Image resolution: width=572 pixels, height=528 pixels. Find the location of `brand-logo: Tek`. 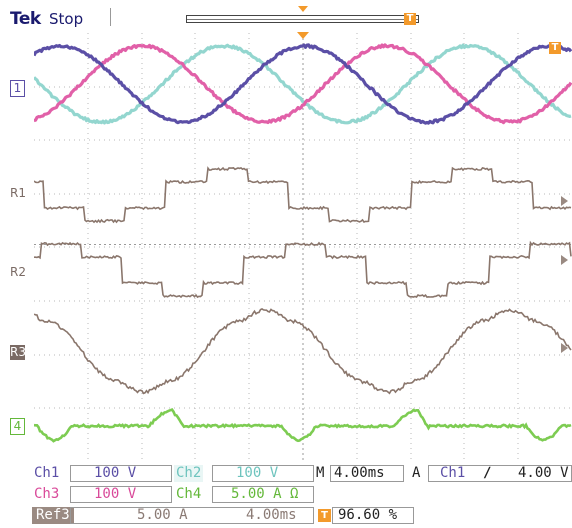

brand-logo: Tek is located at coordinates (25, 19).